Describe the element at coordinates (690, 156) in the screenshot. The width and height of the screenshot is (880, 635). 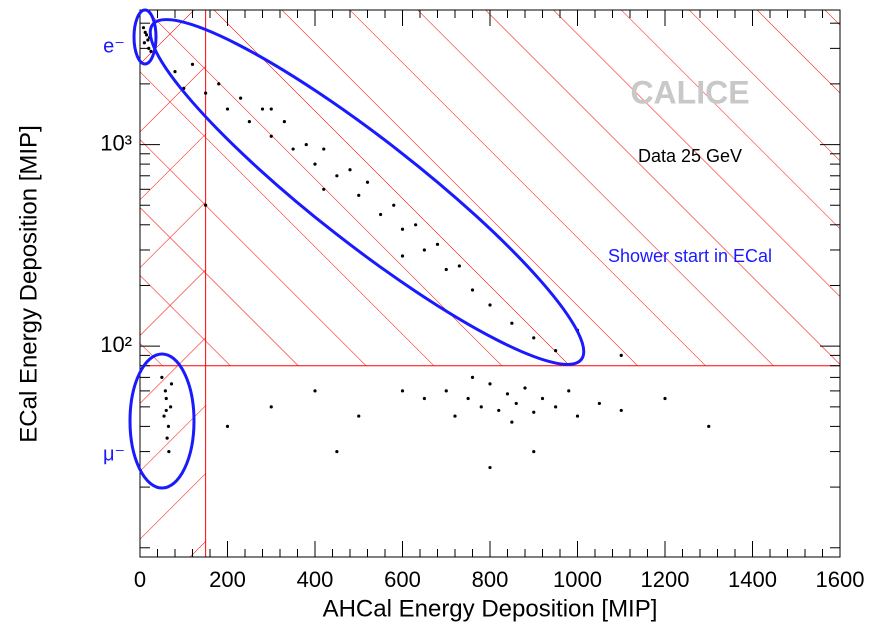
I see `annotation: Data 25 GeV` at that location.